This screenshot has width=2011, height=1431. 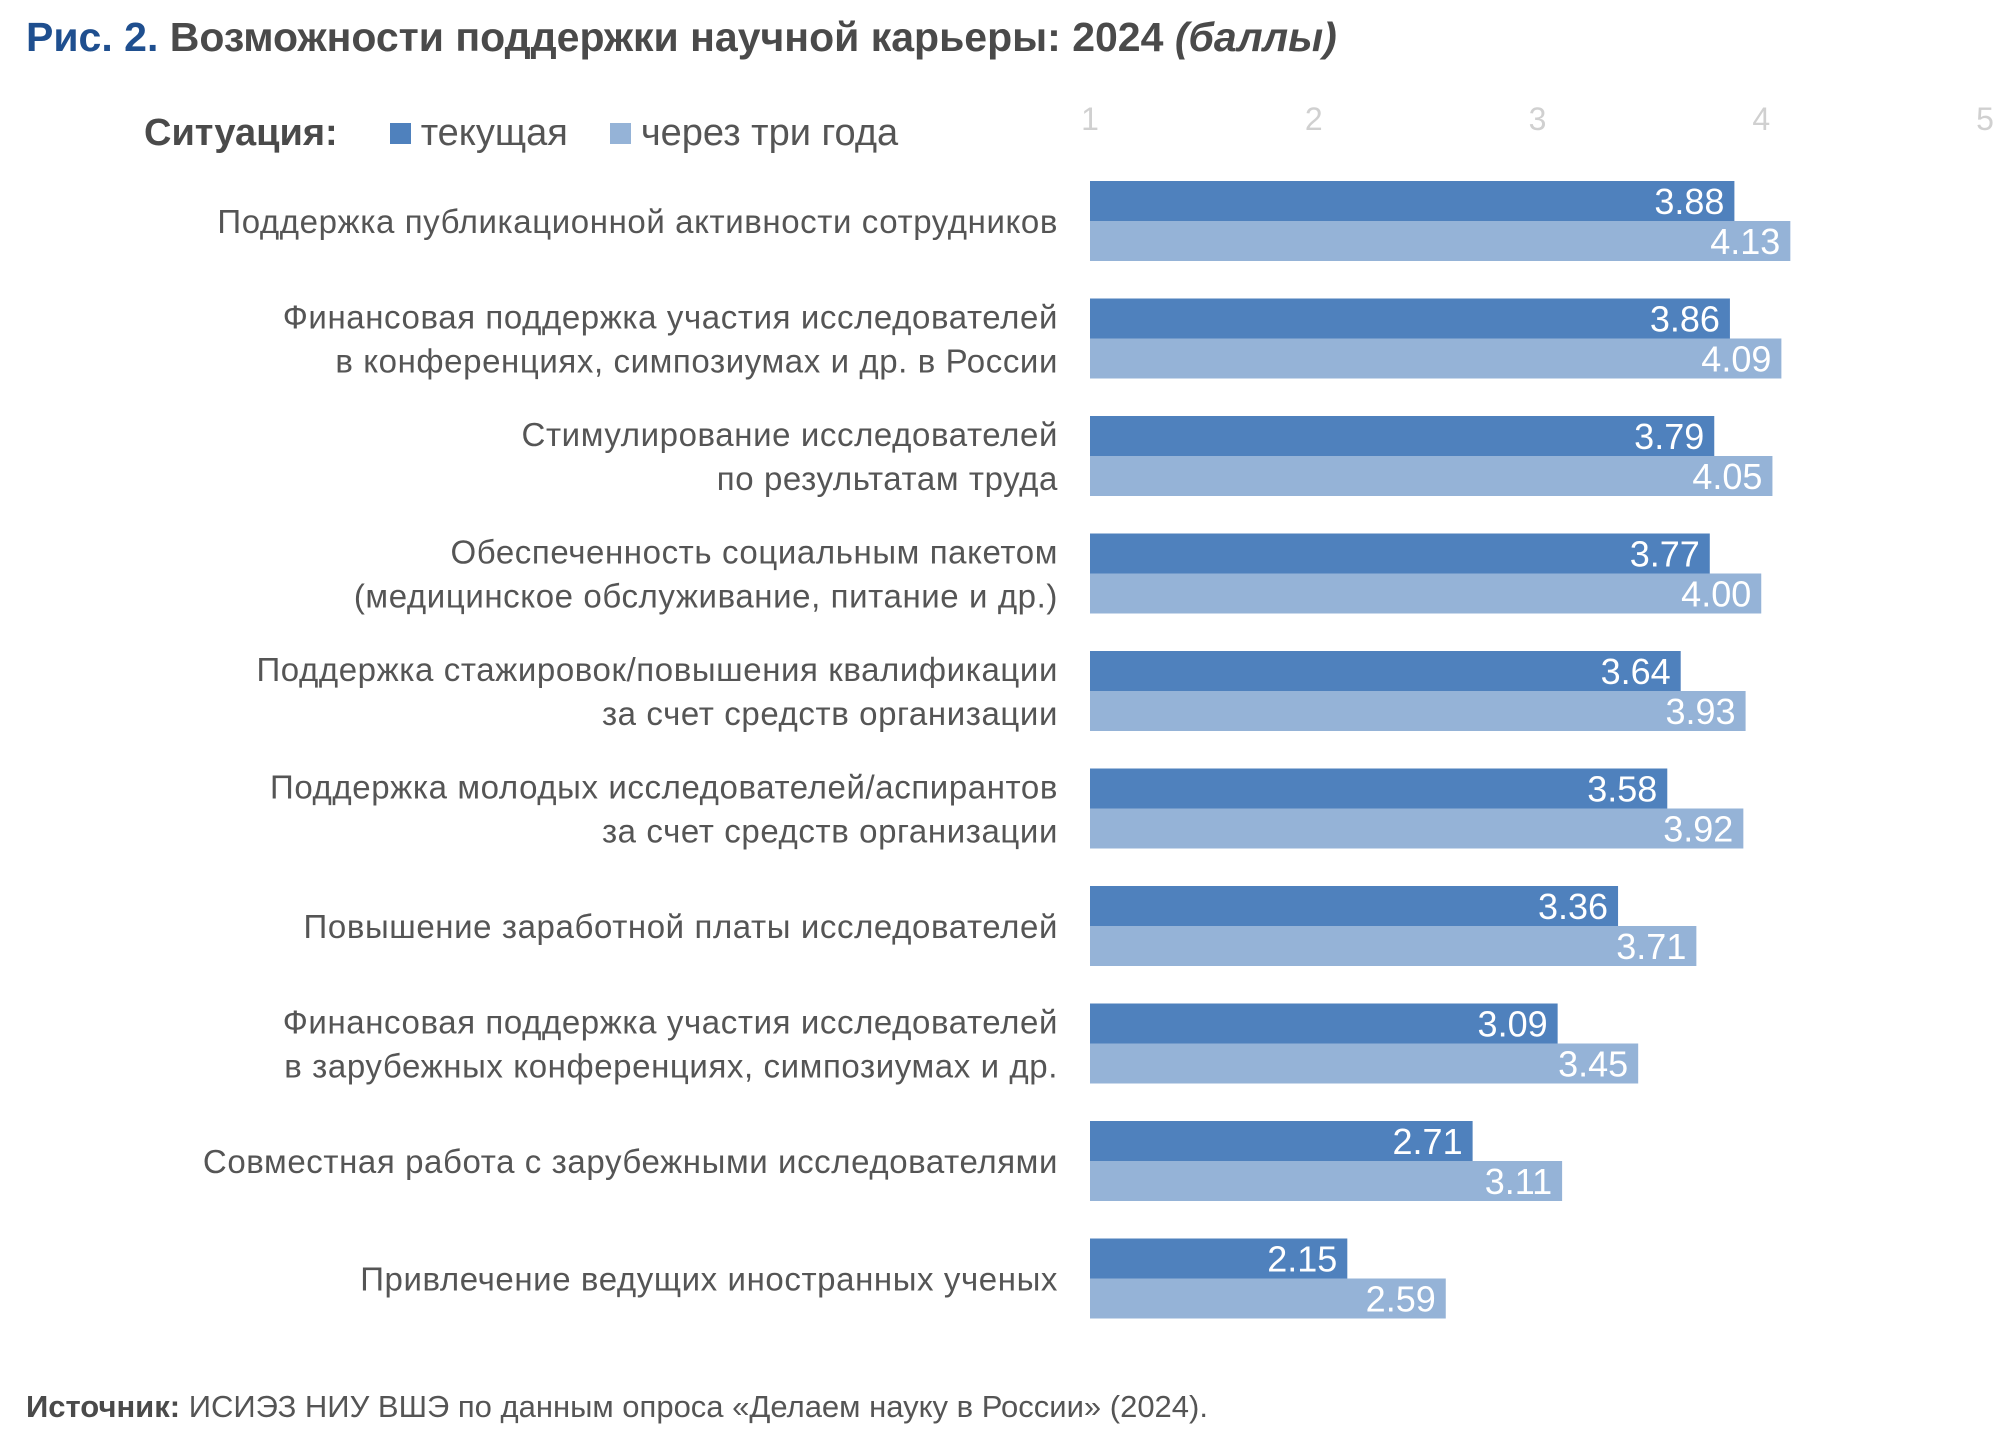 What do you see at coordinates (1698, 829) in the screenshot?
I see `data-label-future: 3.92` at bounding box center [1698, 829].